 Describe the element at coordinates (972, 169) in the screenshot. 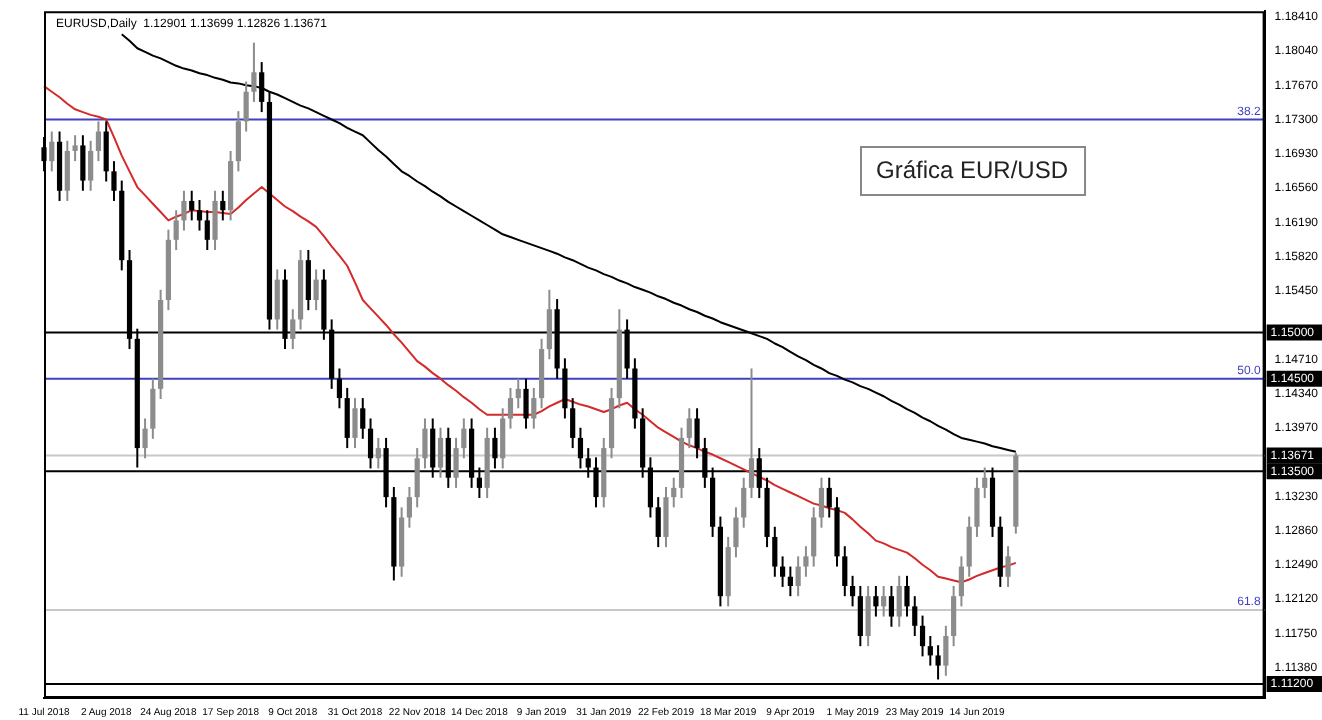

I see `annotation: Gráfica EUR/USD` at that location.